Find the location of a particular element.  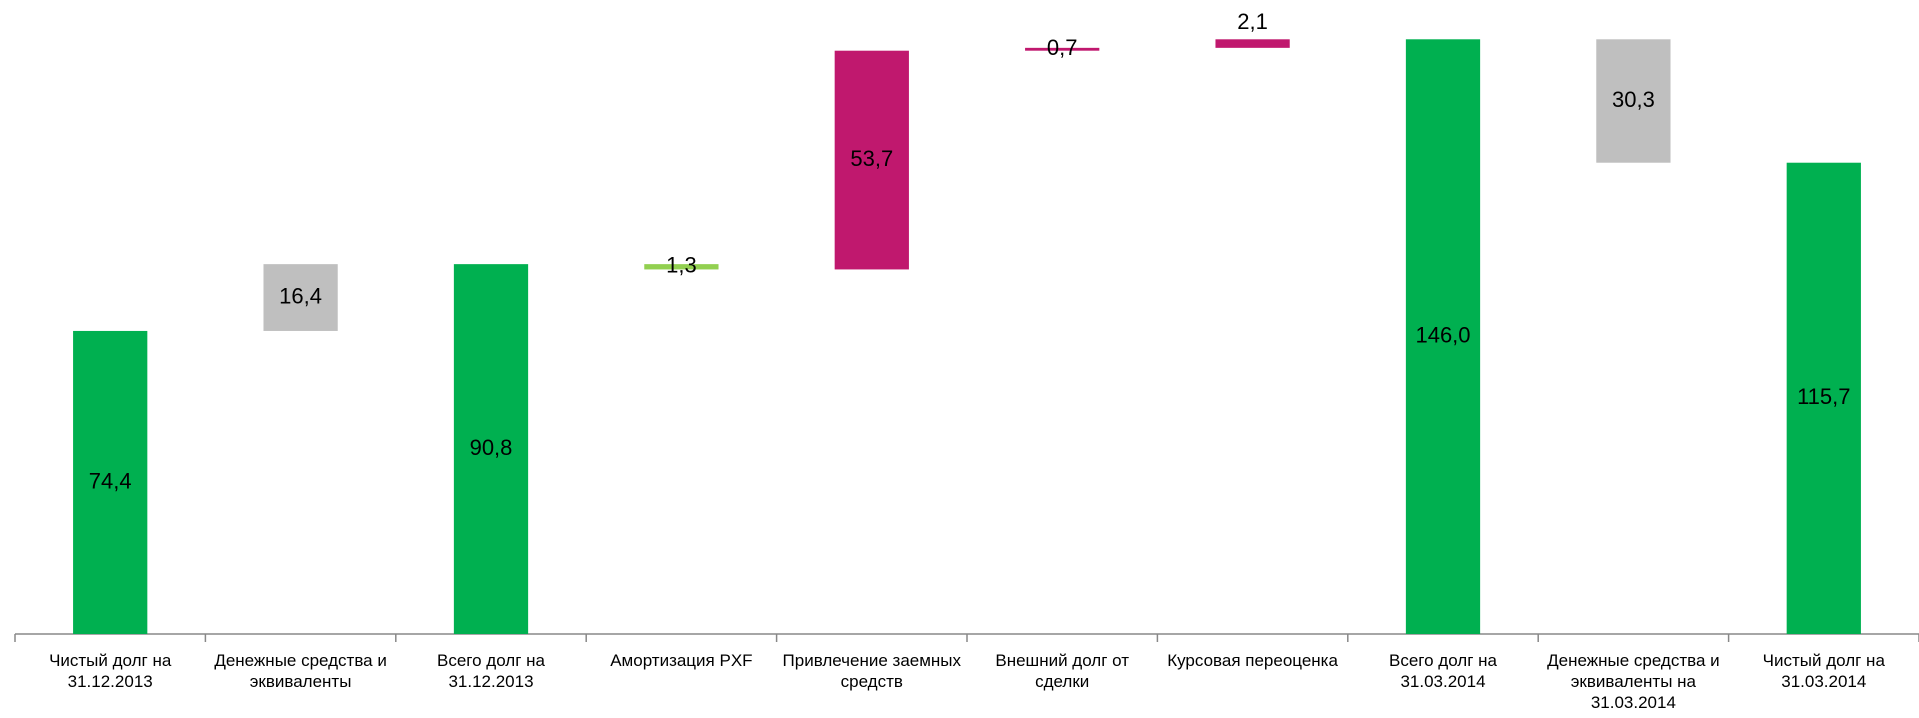

value-label: 74,4 is located at coordinates (110, 480).